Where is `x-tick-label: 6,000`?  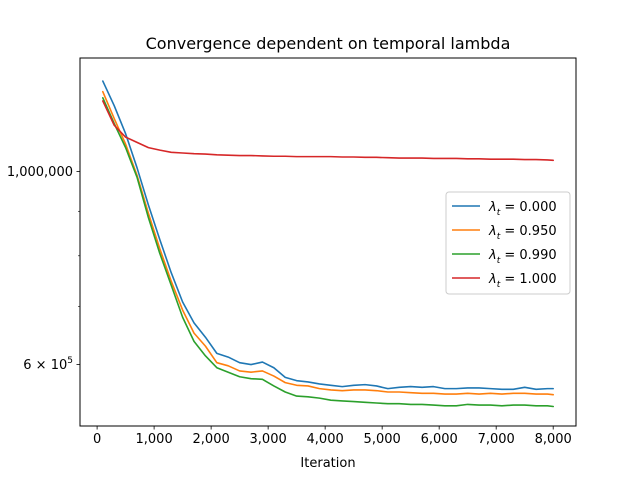
x-tick-label: 6,000 is located at coordinates (439, 439).